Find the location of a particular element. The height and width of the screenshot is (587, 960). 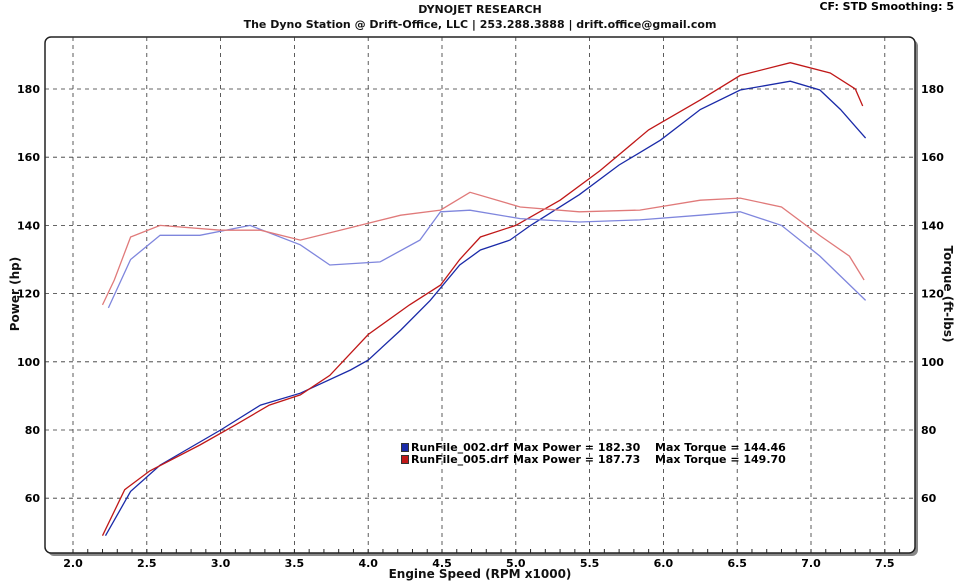

y-axis-title-left: Power (hp) is located at coordinates (15, 294).